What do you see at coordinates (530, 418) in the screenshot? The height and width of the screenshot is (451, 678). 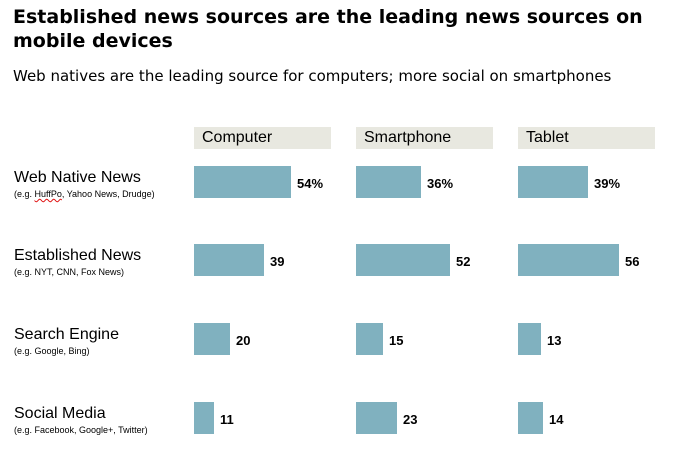 I see `bar-tablet-social-media` at bounding box center [530, 418].